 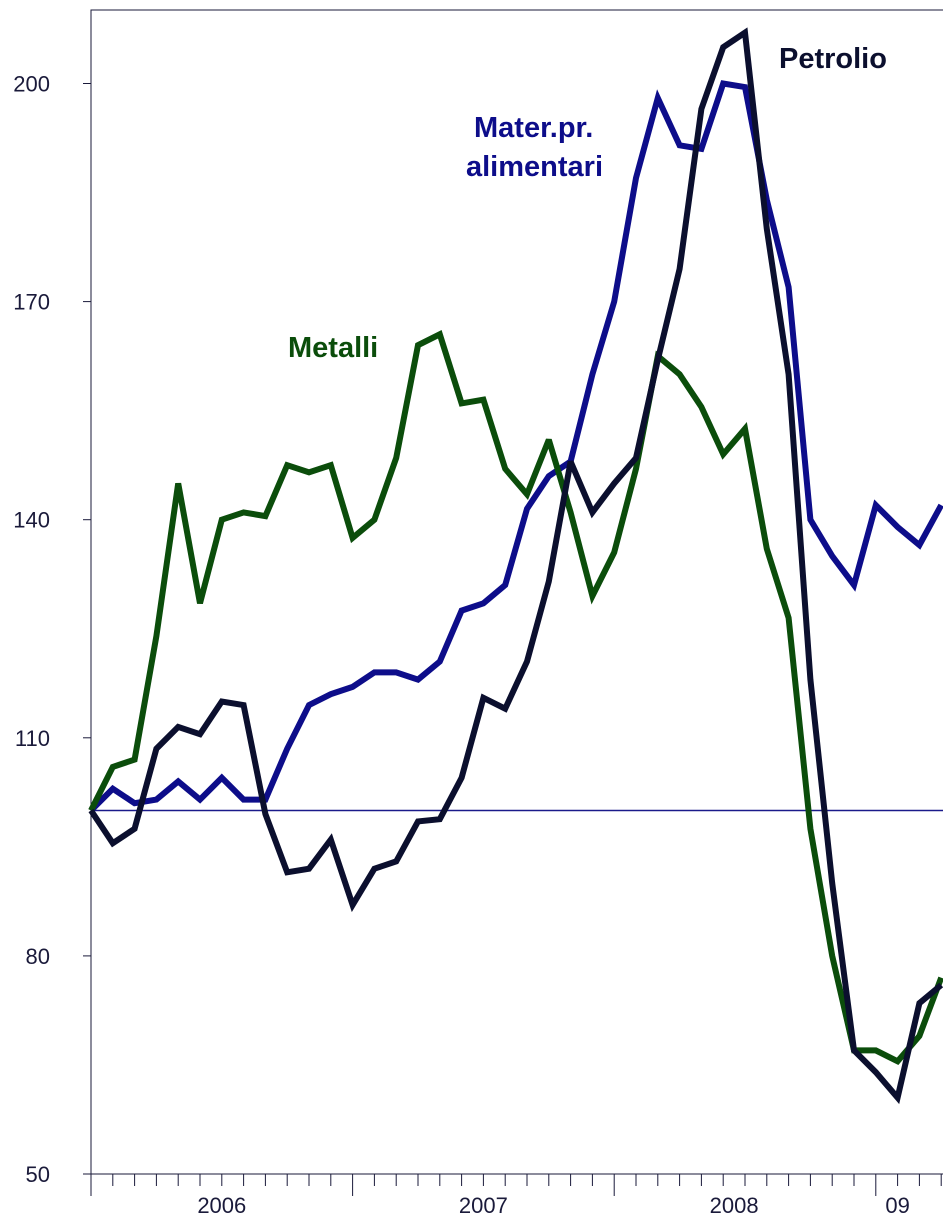 I want to click on series-label-metalli: Metalli, so click(x=333, y=348).